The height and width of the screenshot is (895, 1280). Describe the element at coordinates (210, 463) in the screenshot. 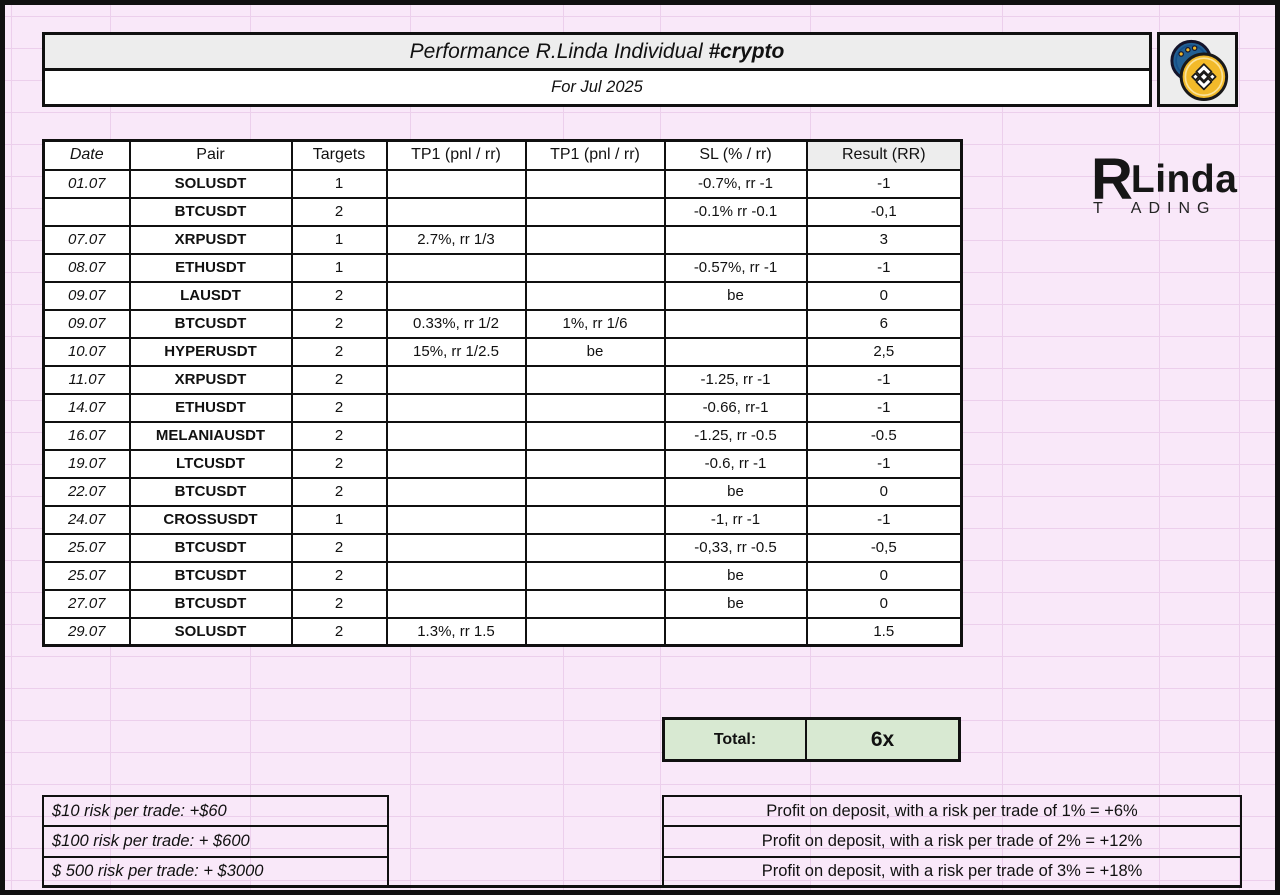

I see `pair-cell: LTCUSDT` at that location.